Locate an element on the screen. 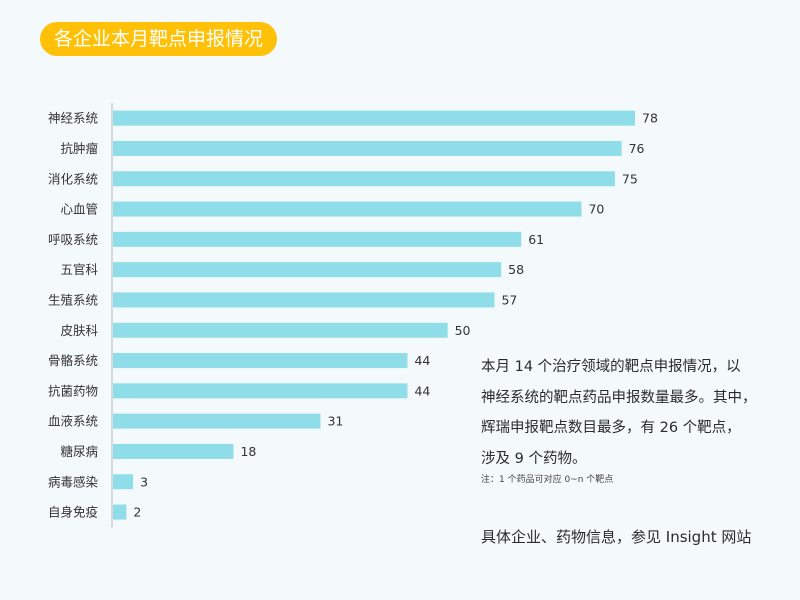 This screenshot has height=600, width=800. category-label: 生殖系统 is located at coordinates (73, 299).